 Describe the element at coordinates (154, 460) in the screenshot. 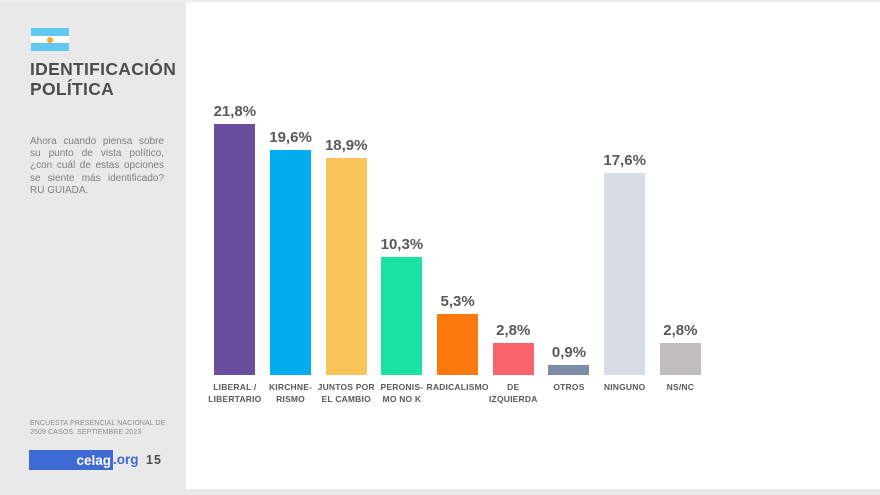

I see `page-number: 15` at that location.